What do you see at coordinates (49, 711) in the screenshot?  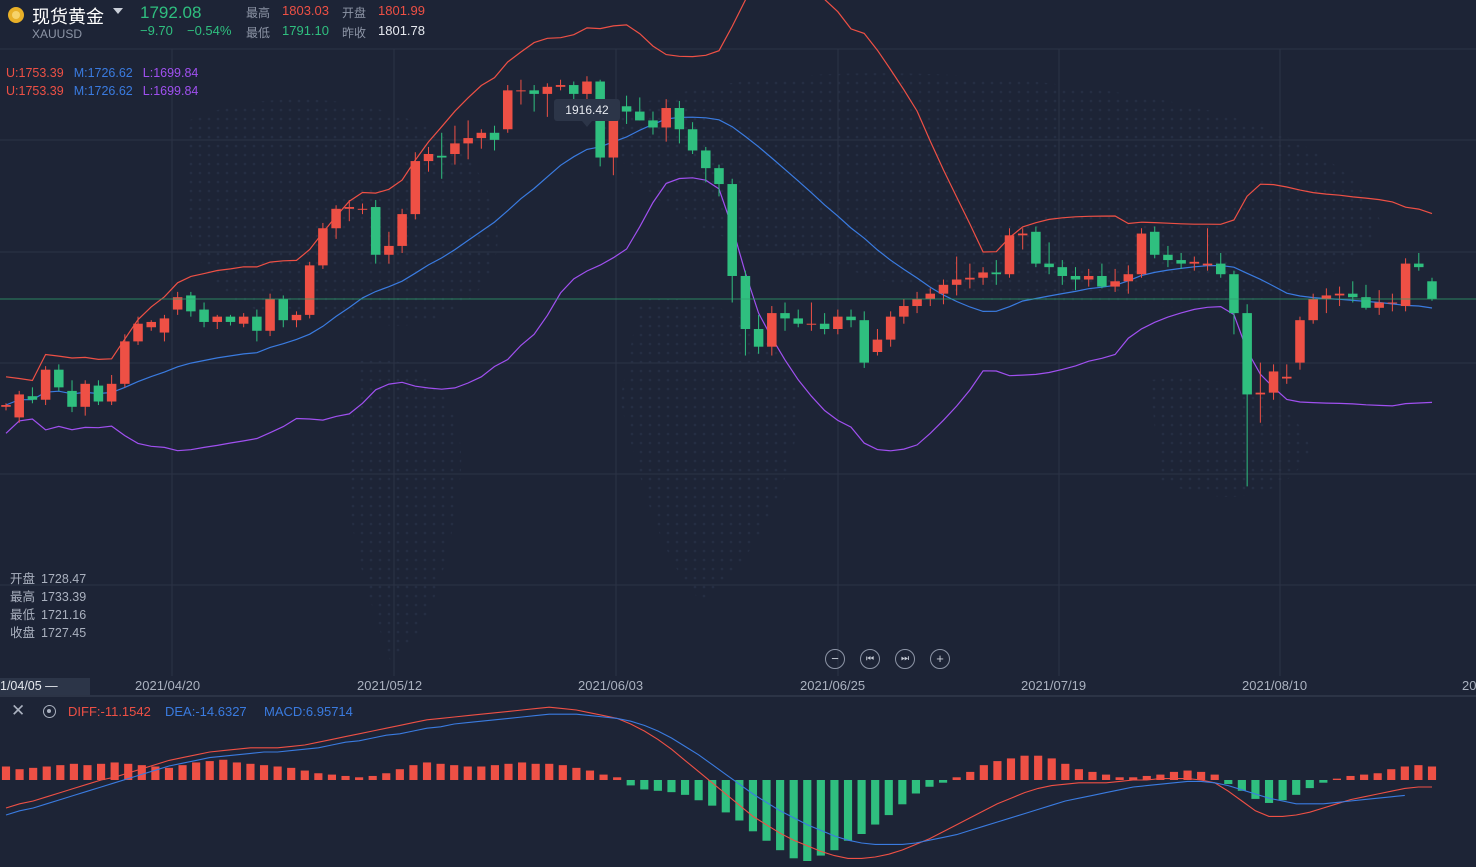 I see `gear-icon` at bounding box center [49, 711].